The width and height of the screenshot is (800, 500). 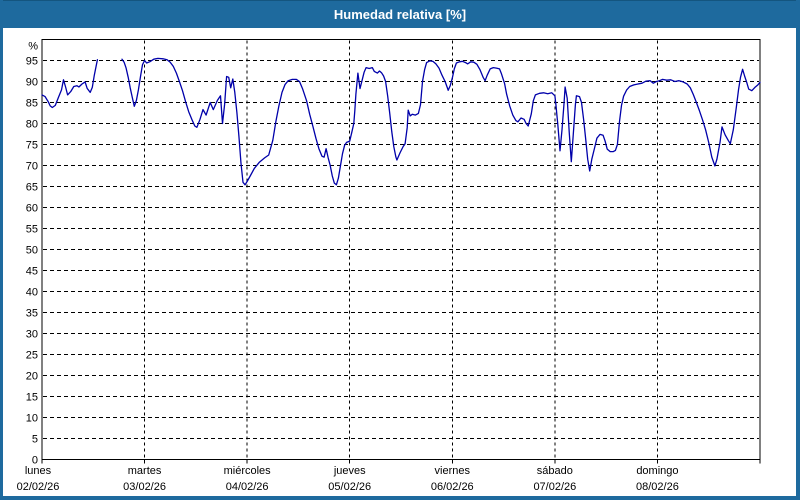 I want to click on x-date-label: 03/02/26, so click(x=144, y=487).